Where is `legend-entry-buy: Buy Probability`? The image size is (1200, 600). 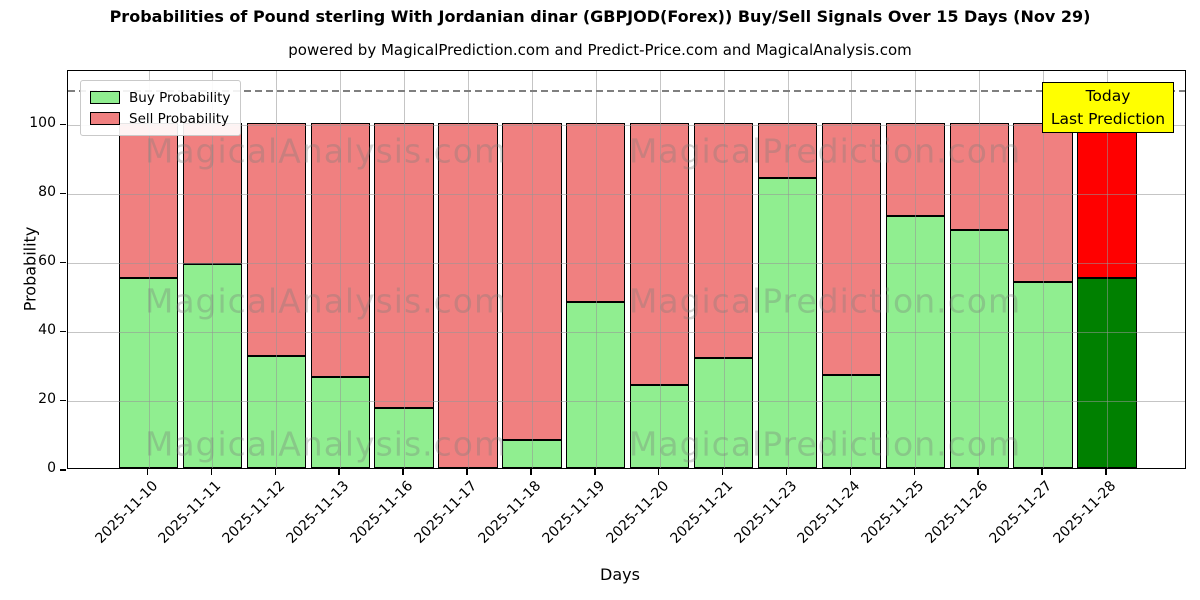 legend-entry-buy: Buy Probability is located at coordinates (160, 97).